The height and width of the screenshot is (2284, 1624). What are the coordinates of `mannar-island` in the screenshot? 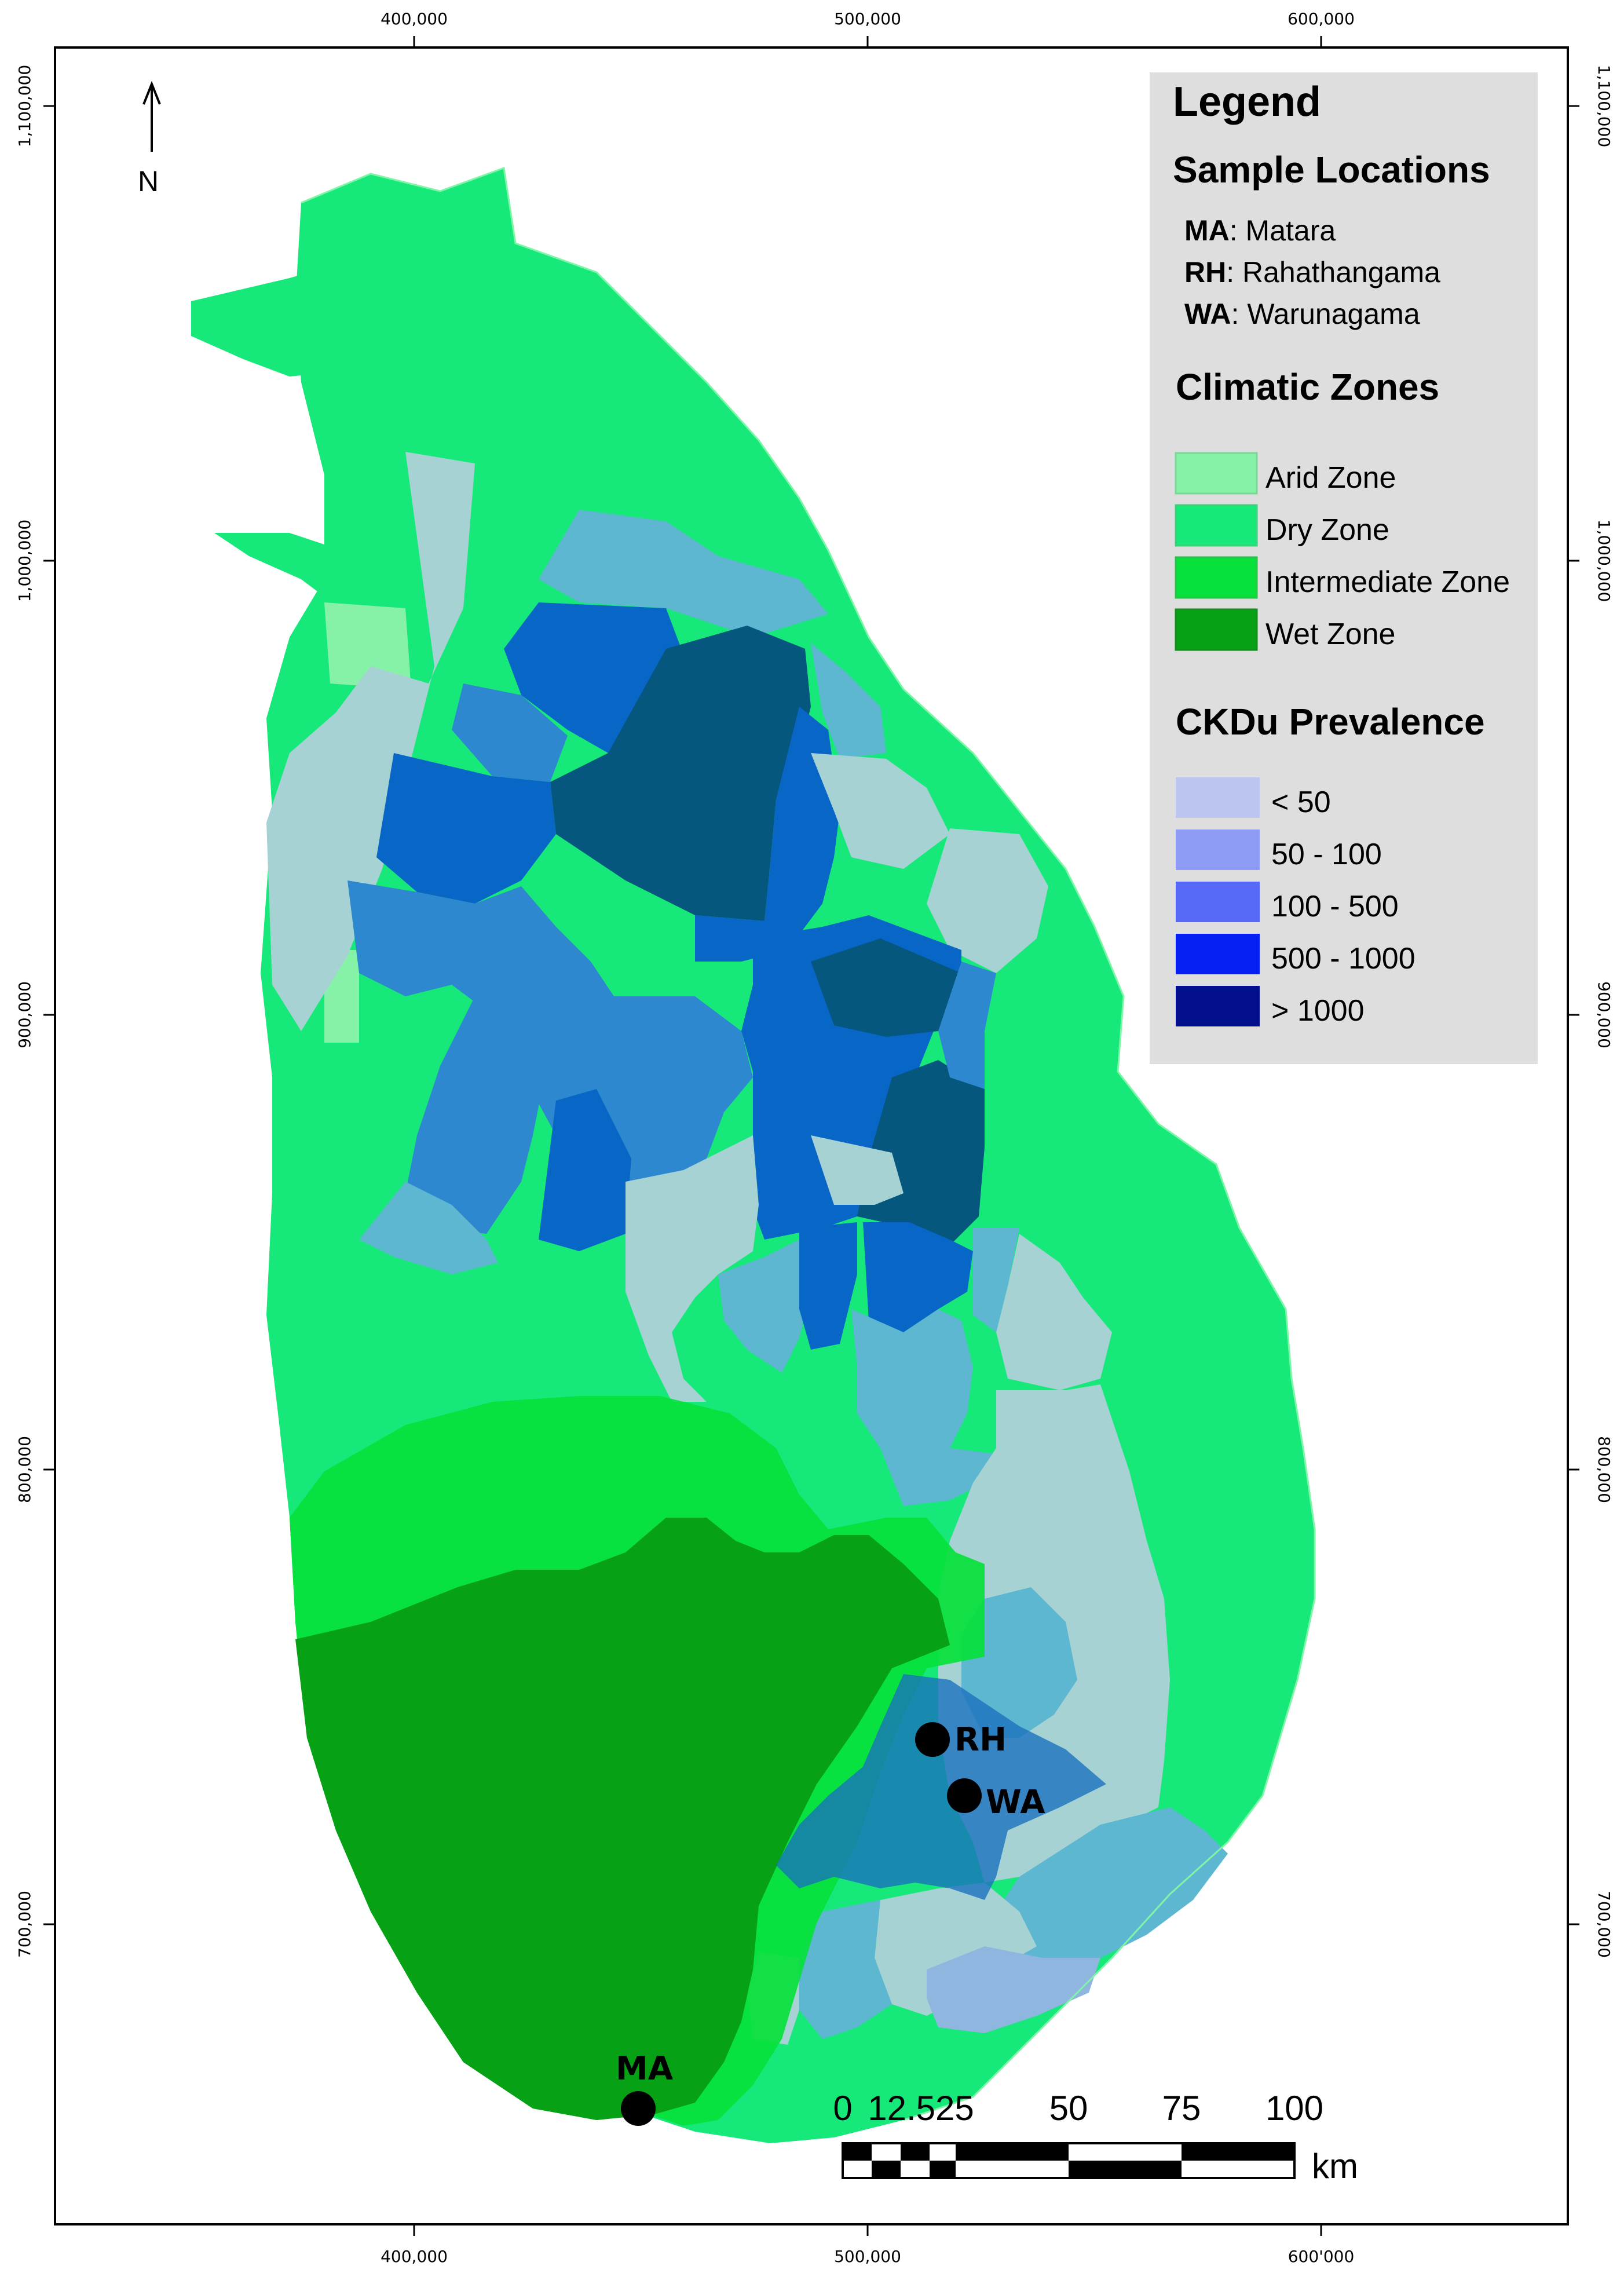 It's located at (298, 573).